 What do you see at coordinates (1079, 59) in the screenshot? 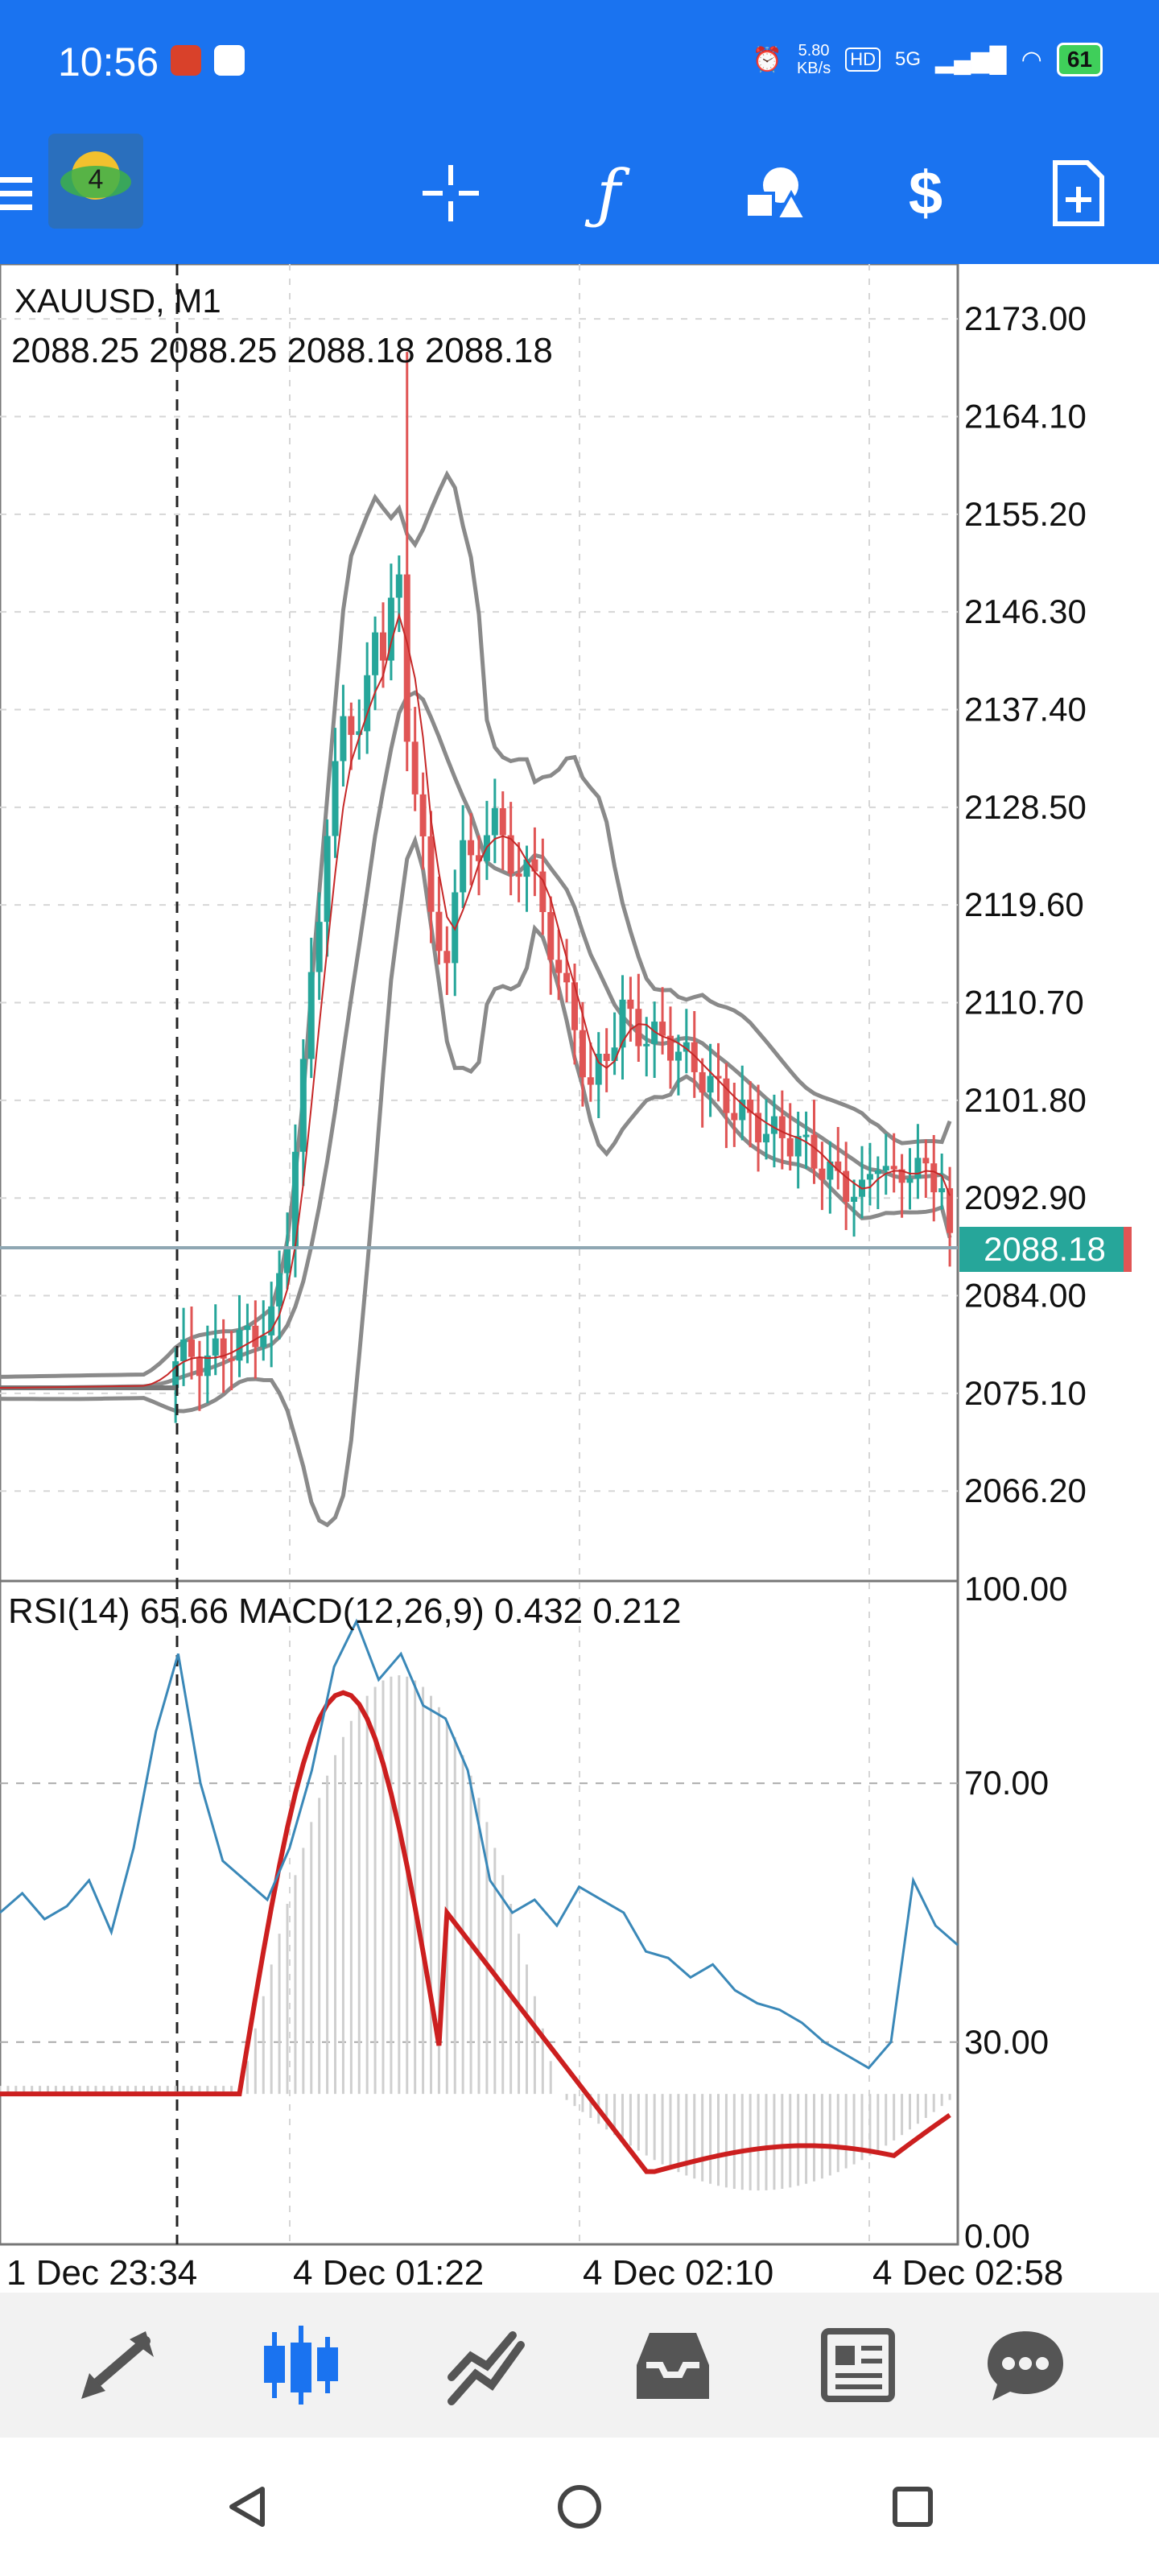
I see `battery-indicator: 61` at bounding box center [1079, 59].